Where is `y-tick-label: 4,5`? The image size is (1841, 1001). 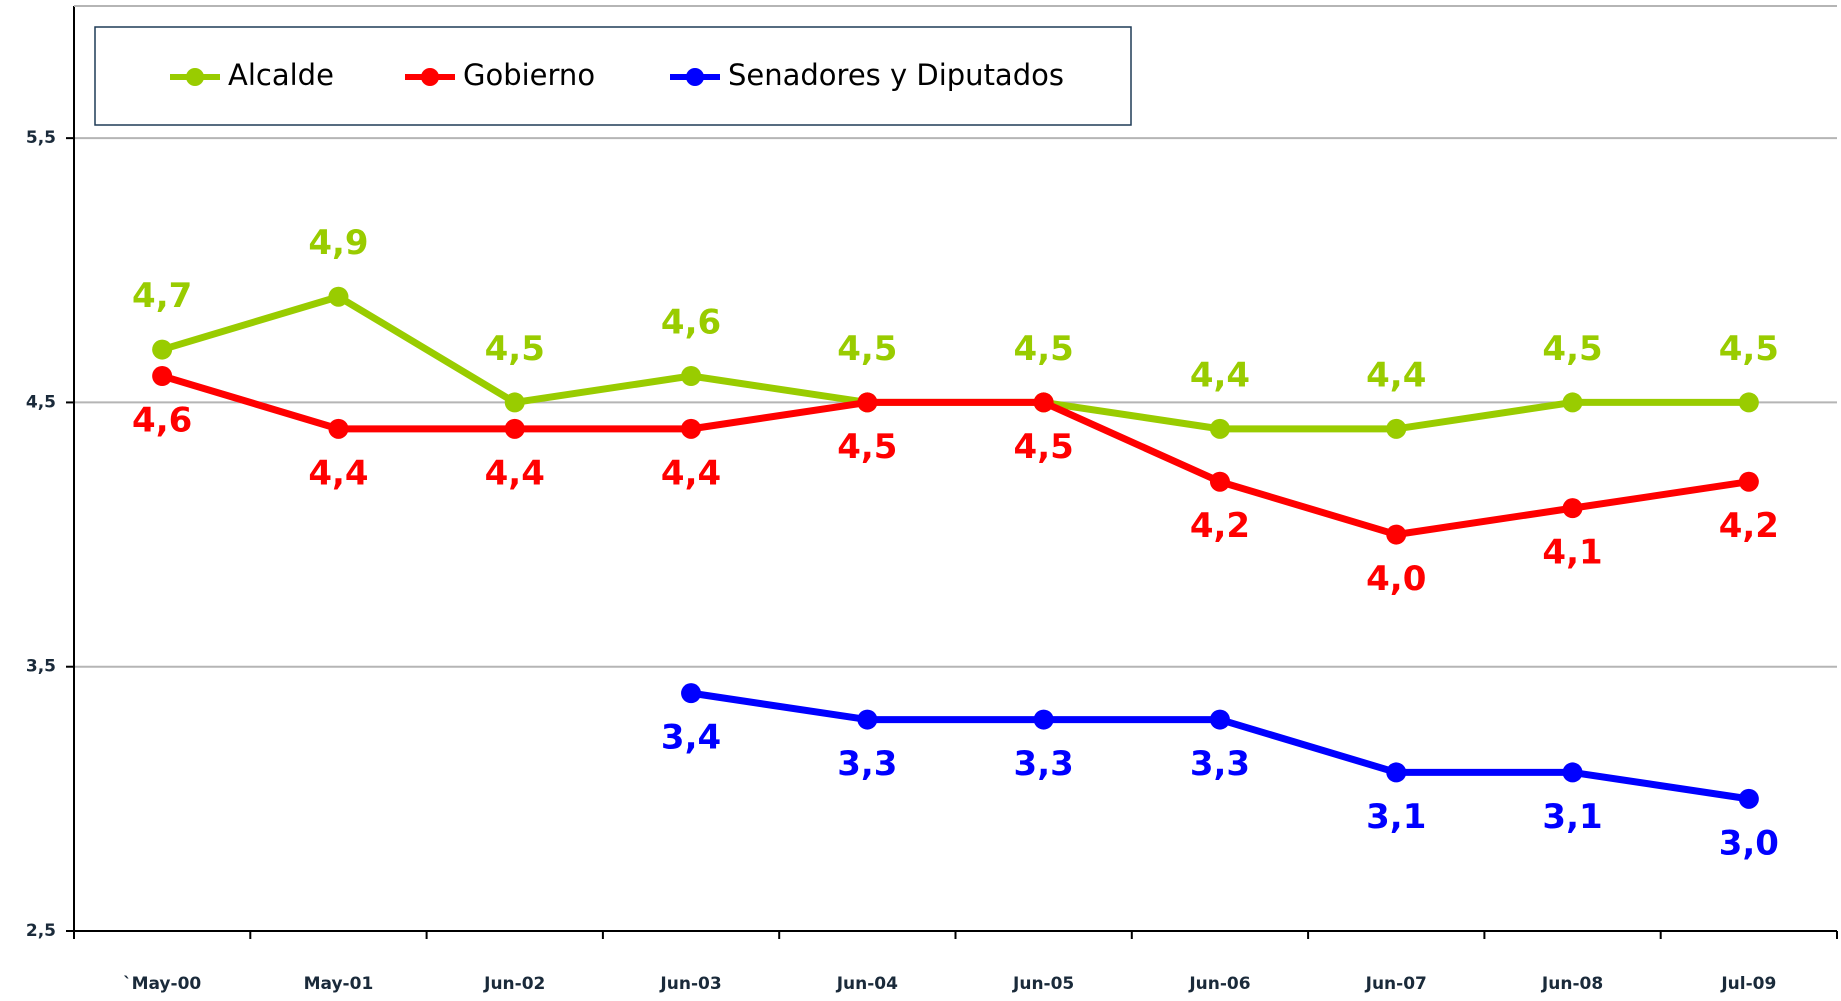
y-tick-label: 4,5 is located at coordinates (41, 402).